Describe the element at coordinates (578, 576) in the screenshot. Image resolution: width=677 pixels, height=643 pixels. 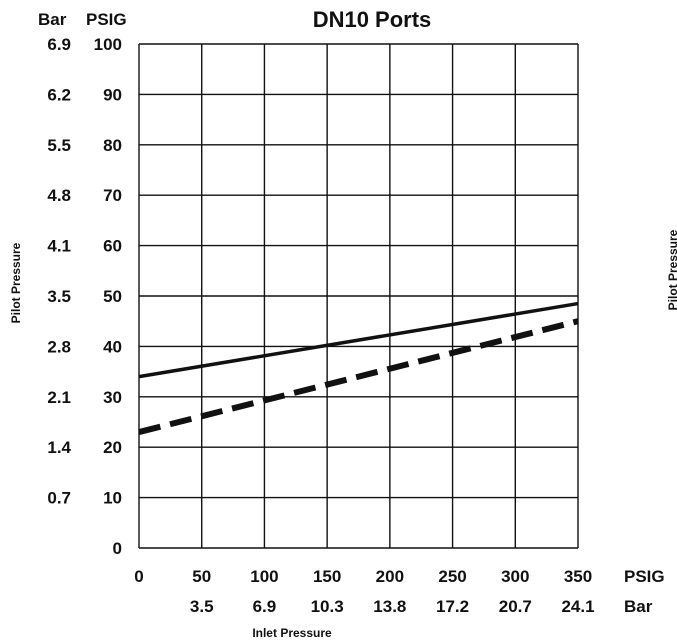
I see `x-tick-psig-350: 350` at that location.